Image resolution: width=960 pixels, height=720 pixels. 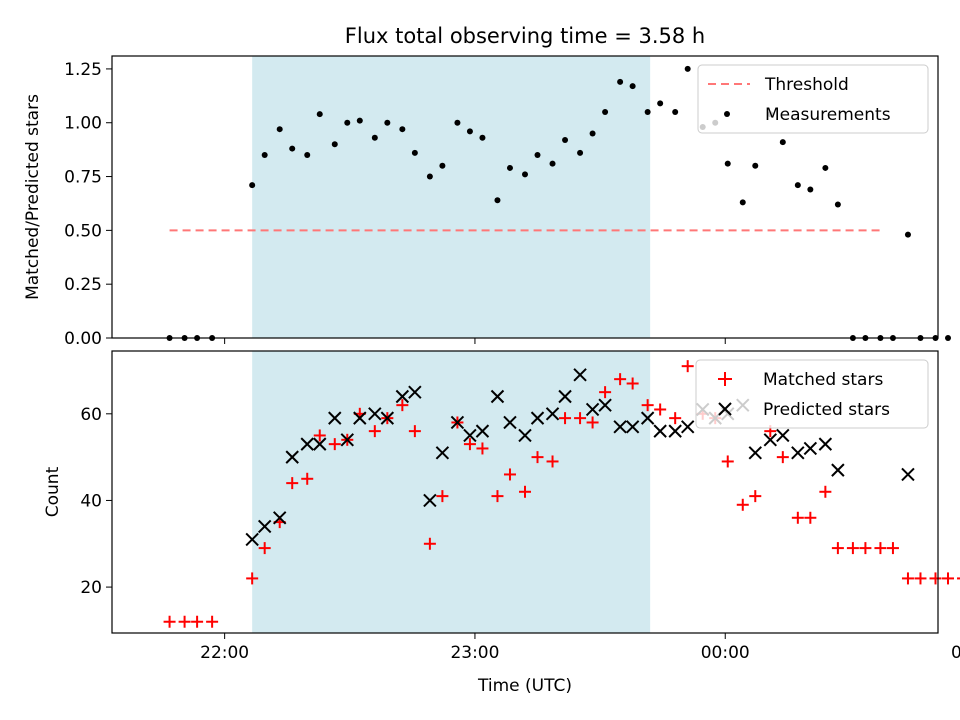 I want to click on y-tick-label: 40, so click(x=91, y=501).